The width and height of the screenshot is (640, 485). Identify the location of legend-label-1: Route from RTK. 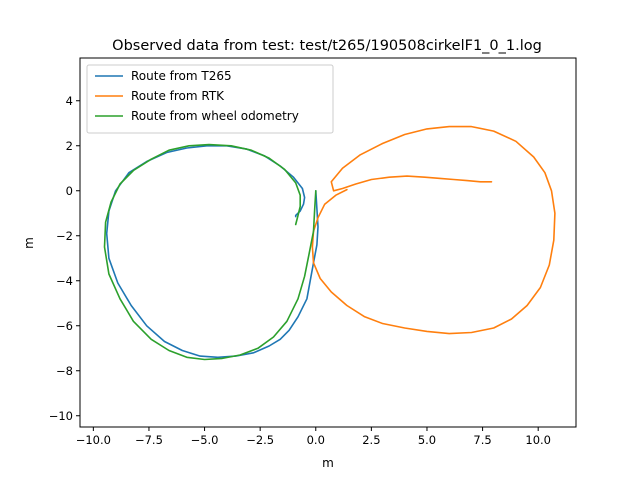
(178, 96).